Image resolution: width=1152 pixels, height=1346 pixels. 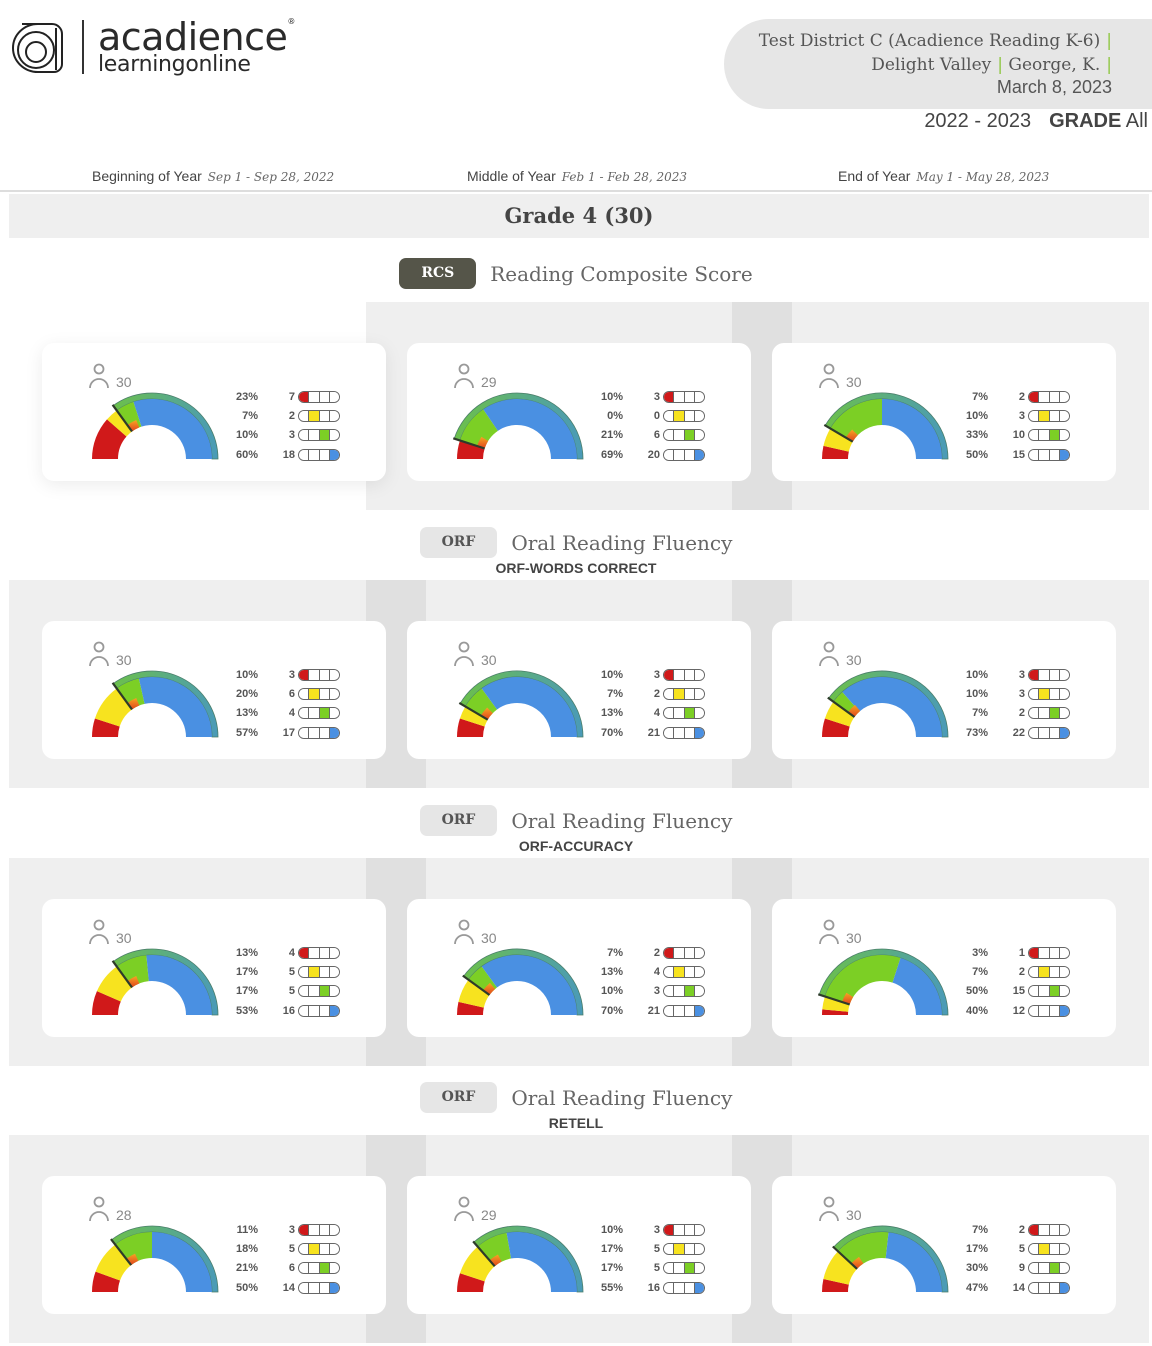 I want to click on threshold-wedge, so click(x=483, y=442).